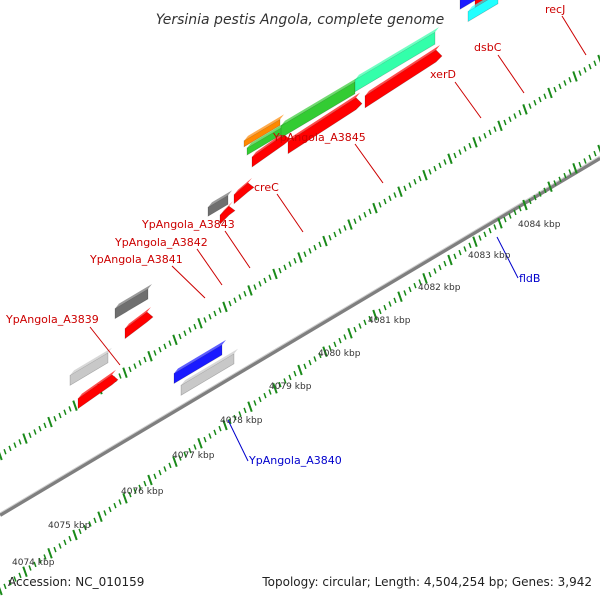 This screenshot has width=600, height=600. Describe the element at coordinates (574, 35) in the screenshot. I see `leader-recj` at that location.